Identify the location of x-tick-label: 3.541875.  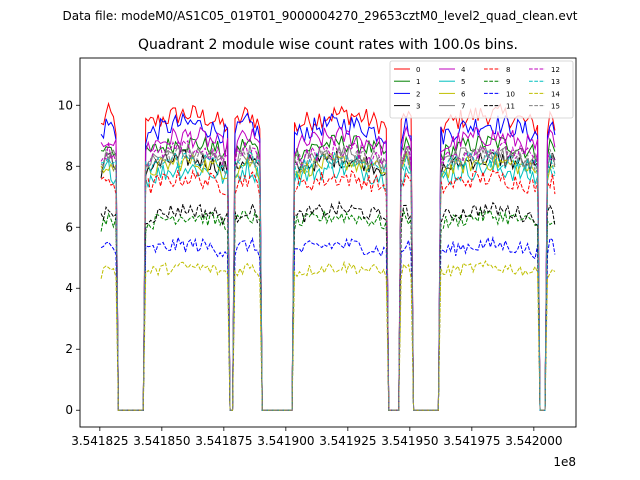
(223, 441).